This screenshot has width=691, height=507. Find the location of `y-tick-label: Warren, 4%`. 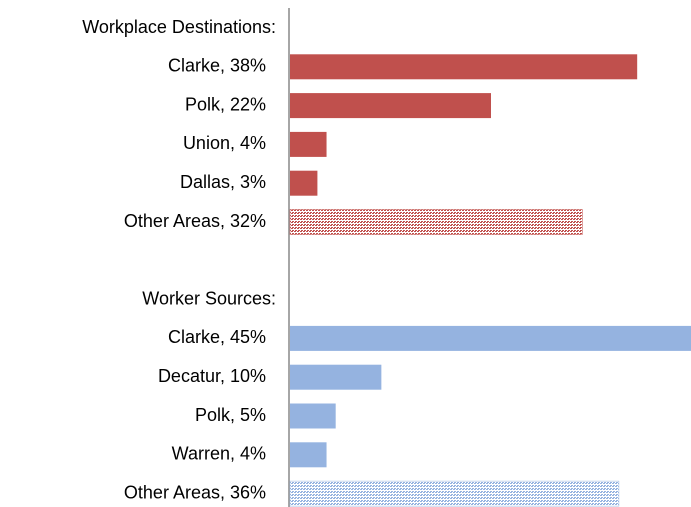

y-tick-label: Warren, 4% is located at coordinates (219, 454).